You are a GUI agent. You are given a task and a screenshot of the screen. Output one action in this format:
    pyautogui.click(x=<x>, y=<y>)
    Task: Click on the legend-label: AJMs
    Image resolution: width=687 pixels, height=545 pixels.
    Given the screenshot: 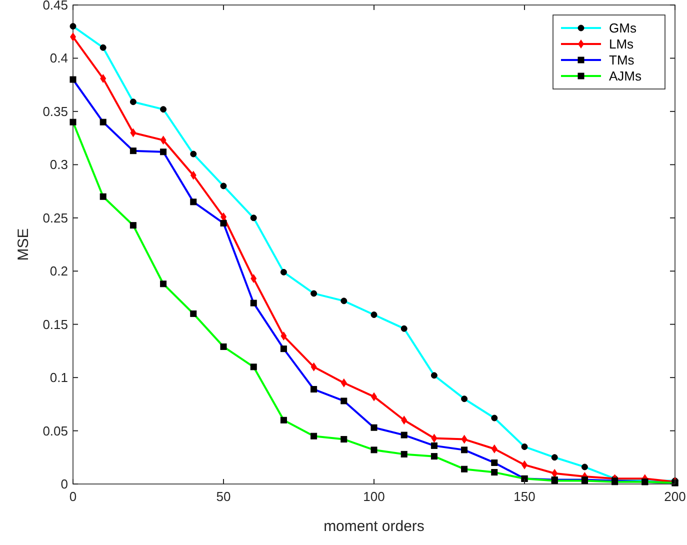 What is the action you would take?
    pyautogui.click(x=625, y=76)
    